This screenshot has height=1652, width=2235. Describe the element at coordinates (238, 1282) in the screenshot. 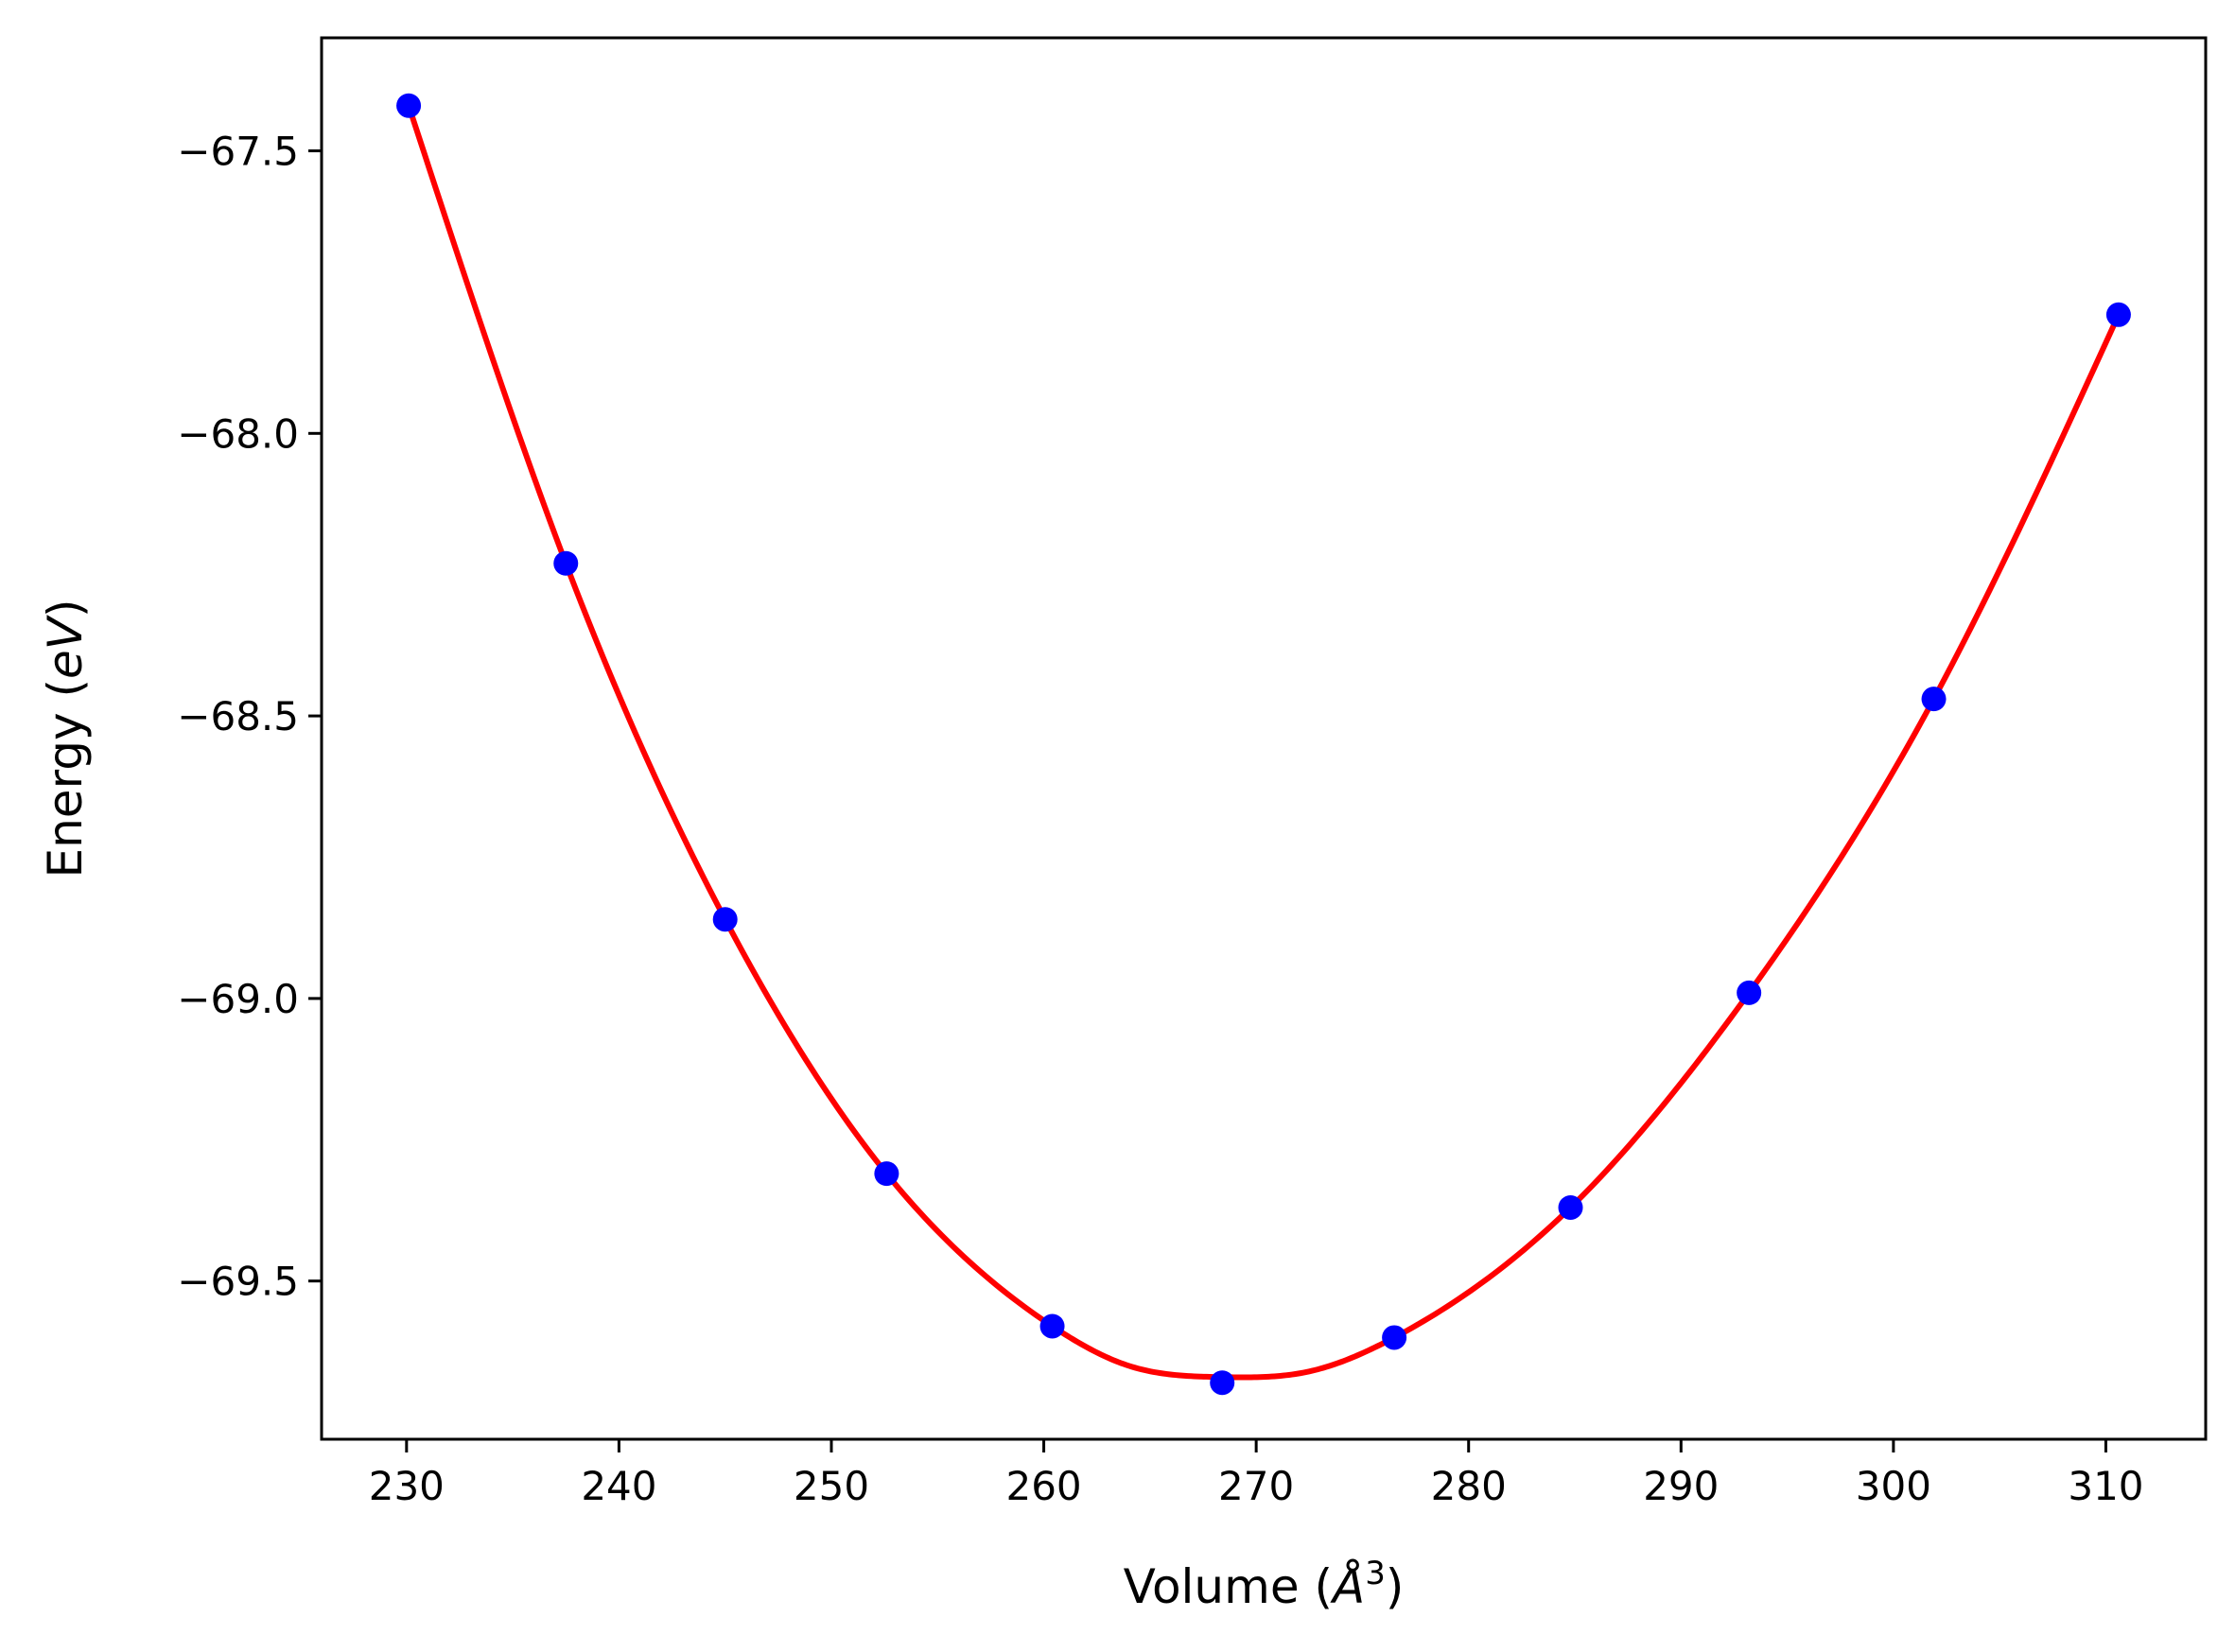

I see `y-tick-label: −69.5` at that location.